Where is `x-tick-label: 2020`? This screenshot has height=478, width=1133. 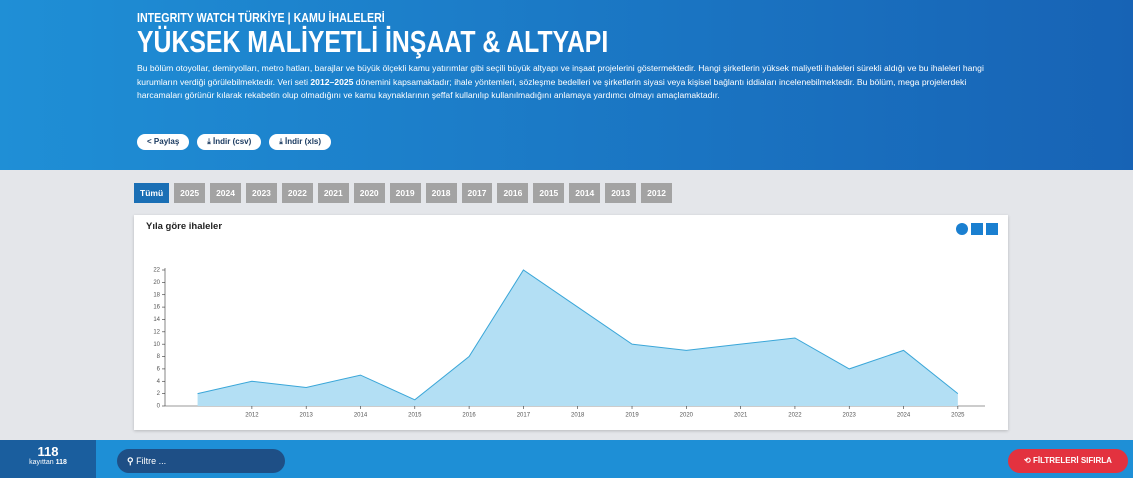
x-tick-label: 2020 is located at coordinates (687, 416).